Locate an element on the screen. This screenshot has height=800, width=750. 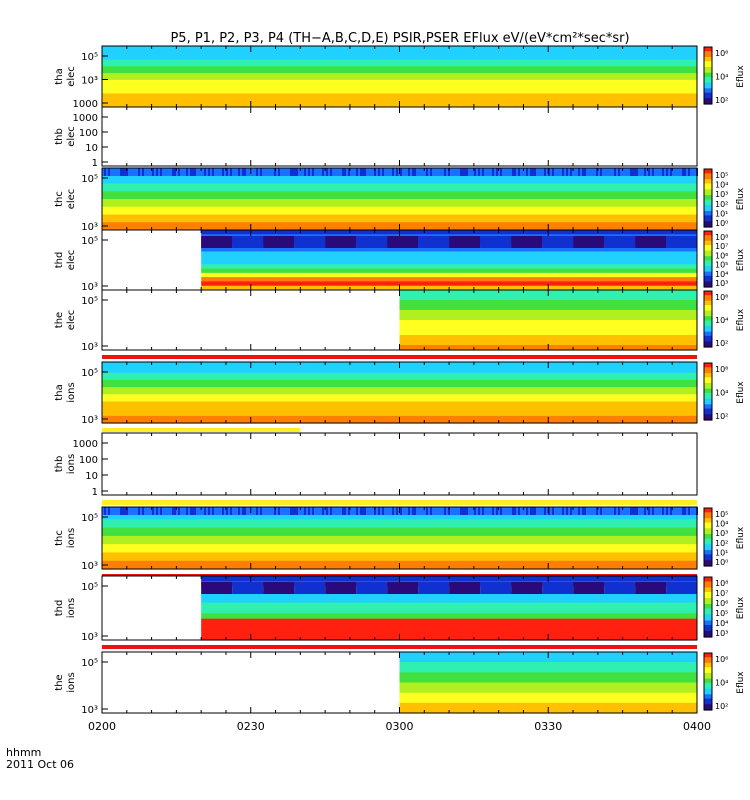
y-tick-label: 10³ is located at coordinates (89, 637).